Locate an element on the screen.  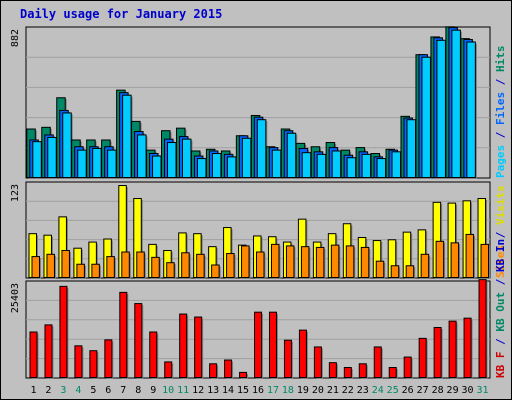
x-tick-label: 1 is located at coordinates (33, 390).